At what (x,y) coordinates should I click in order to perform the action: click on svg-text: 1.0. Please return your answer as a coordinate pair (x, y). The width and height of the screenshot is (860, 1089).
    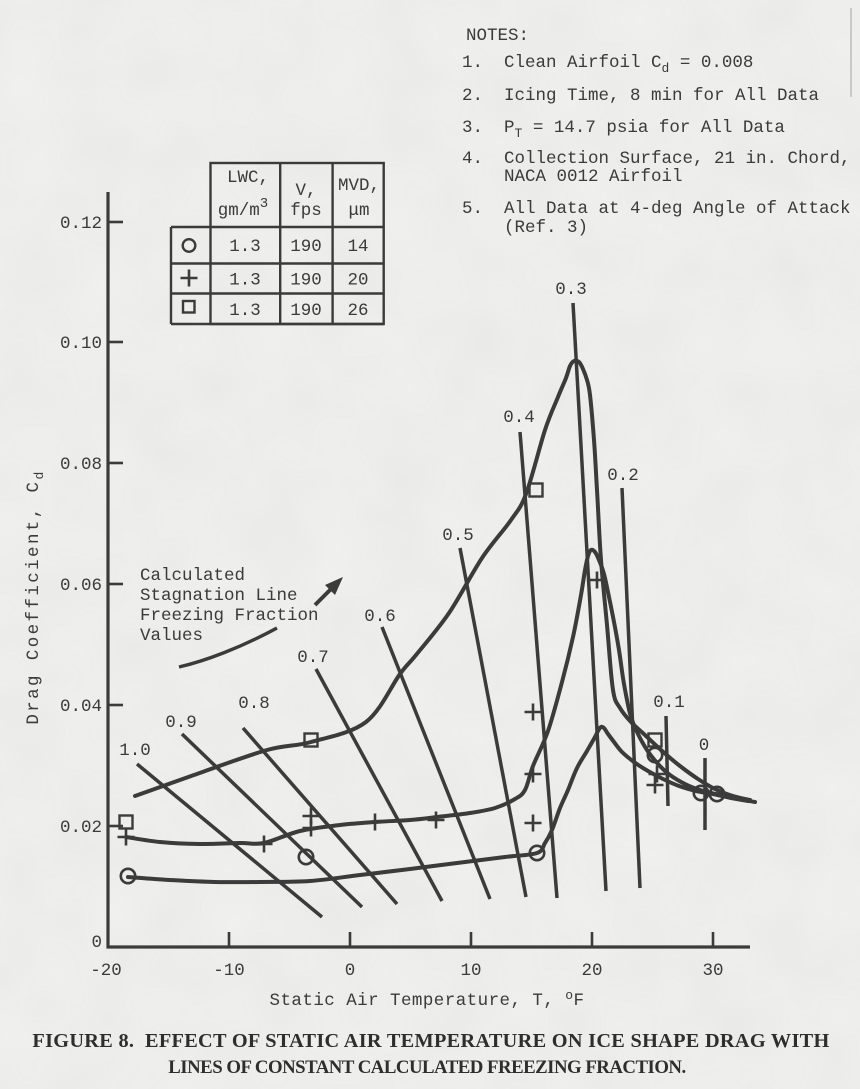
    Looking at the image, I should click on (135, 751).